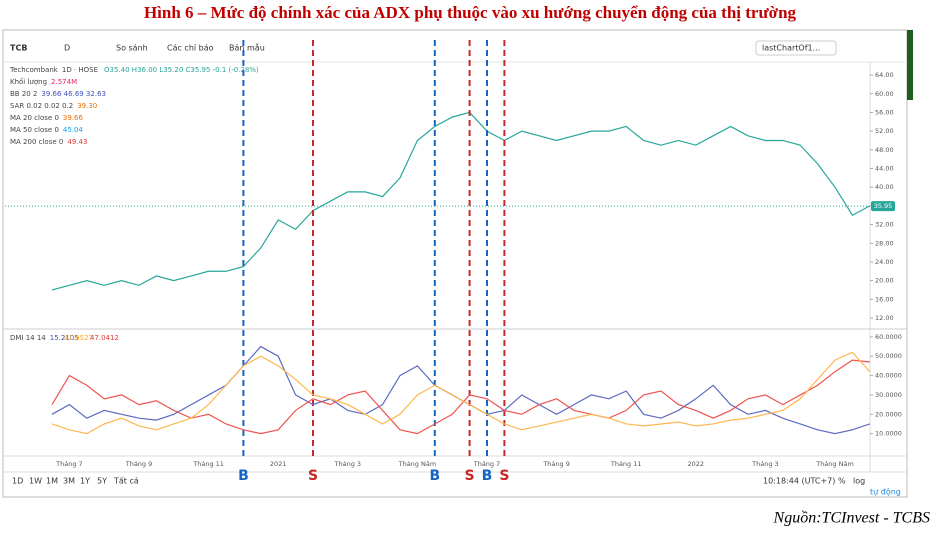  Describe the element at coordinates (859, 481) in the screenshot. I see `log-button: log` at that location.